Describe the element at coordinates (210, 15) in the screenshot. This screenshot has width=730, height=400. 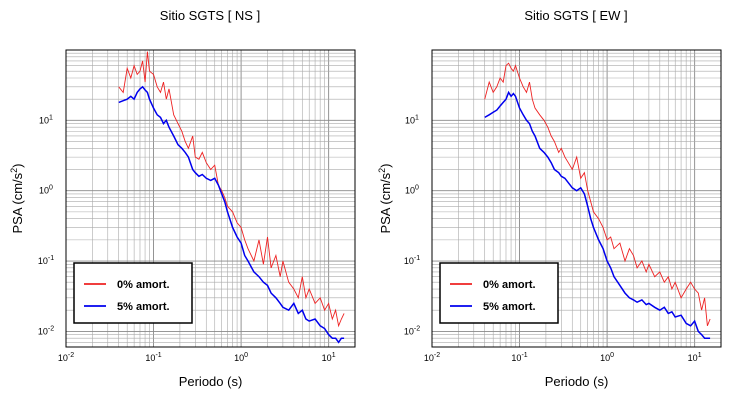
I see `chart-title: Sitio SGTS [ NS ]` at that location.